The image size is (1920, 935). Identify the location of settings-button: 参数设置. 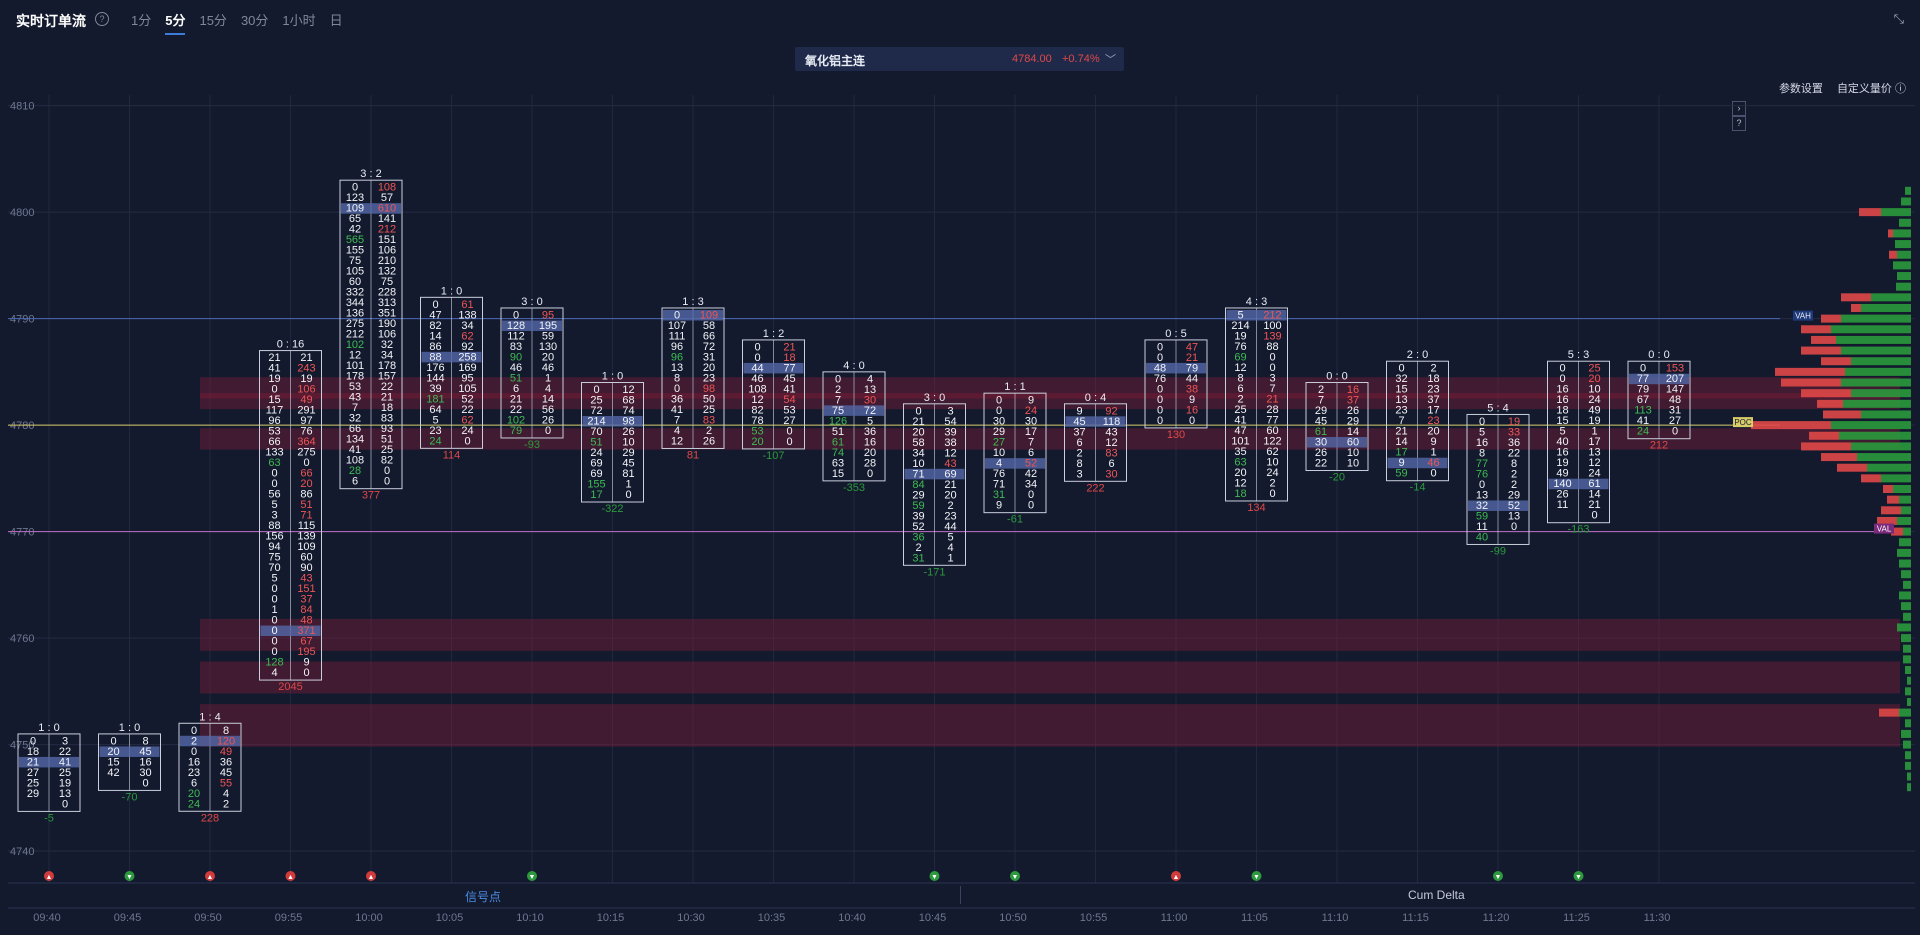
(1800, 89).